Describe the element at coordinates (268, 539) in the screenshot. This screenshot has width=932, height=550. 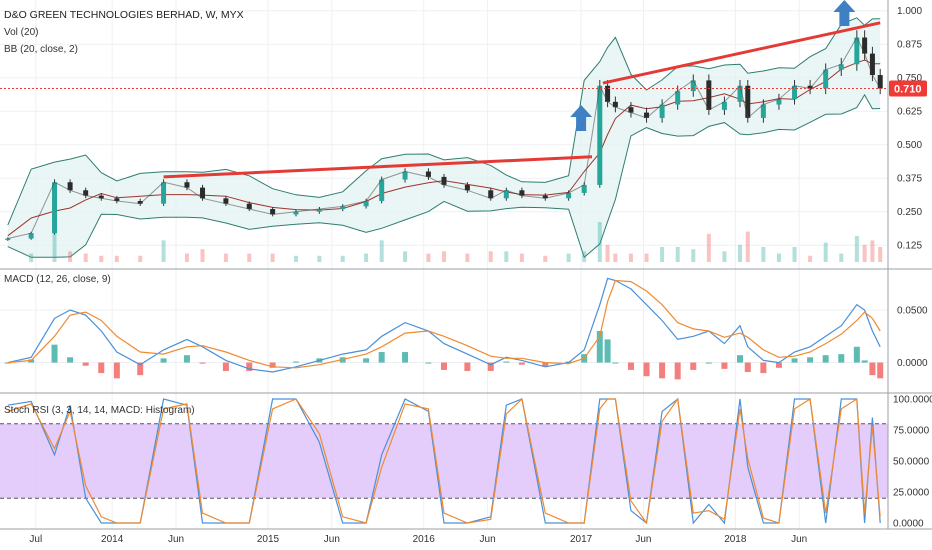
I see `x-tick-label: 2015` at that location.